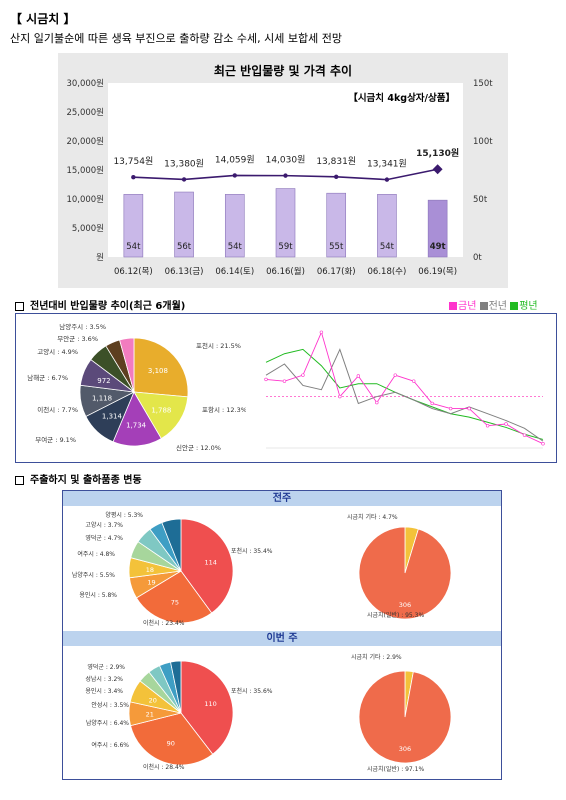 Image resolution: width=566 pixels, height=800 pixels. I want to click on pie-category-label: 고양시 : 3.7%, so click(104, 525).